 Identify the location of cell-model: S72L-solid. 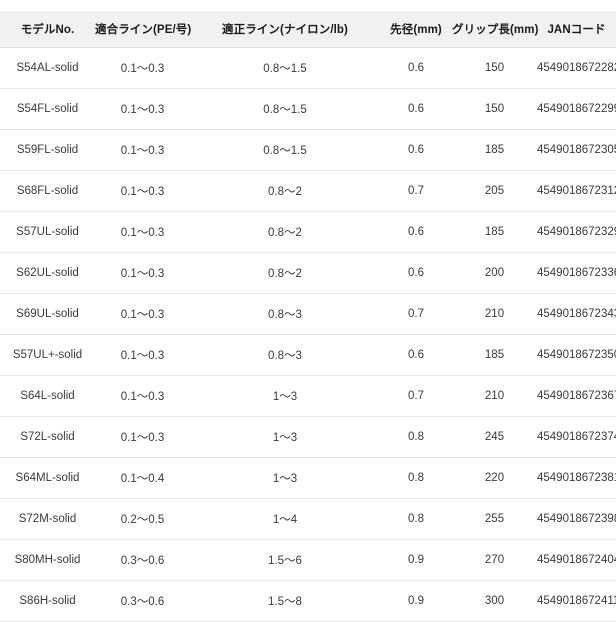
(47, 437).